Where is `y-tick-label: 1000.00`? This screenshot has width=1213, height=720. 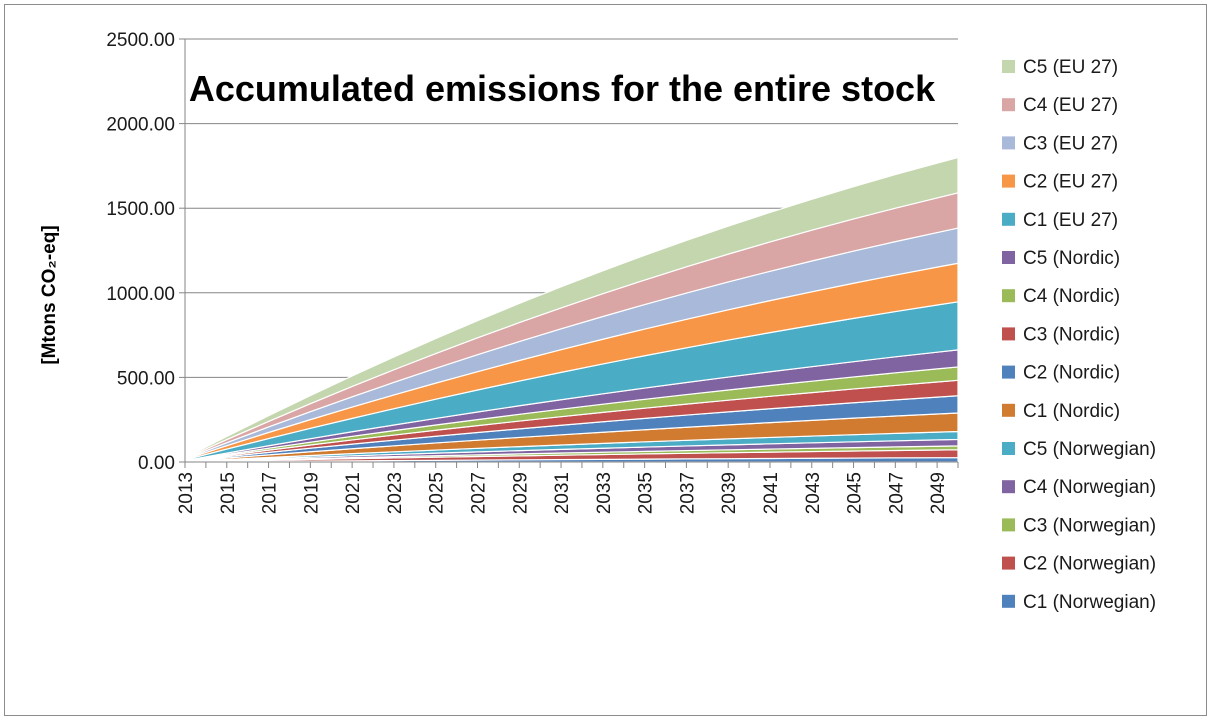
y-tick-label: 1000.00 is located at coordinates (140, 294).